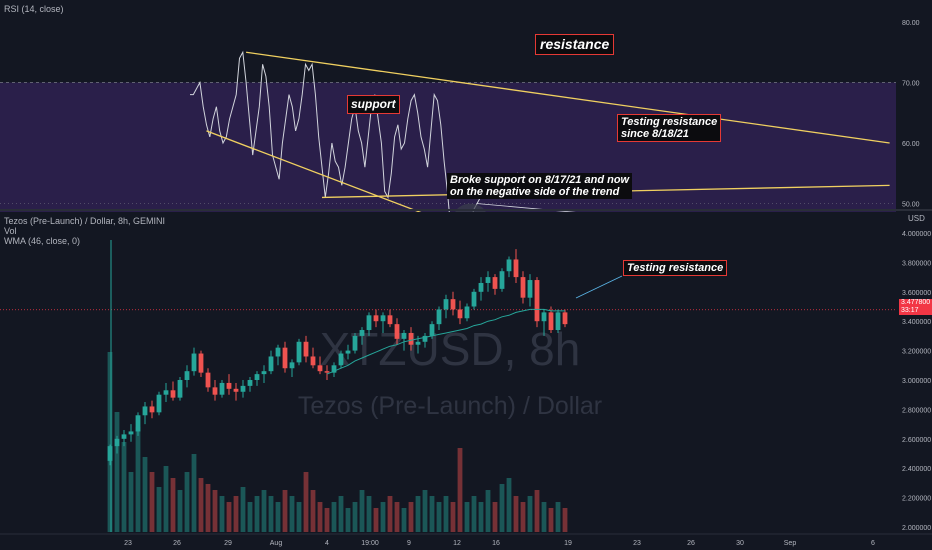 The image size is (932, 550). Describe the element at coordinates (540, 180) in the screenshot. I see `broke-support-line1: Broke support on 8/17/21 and now` at that location.